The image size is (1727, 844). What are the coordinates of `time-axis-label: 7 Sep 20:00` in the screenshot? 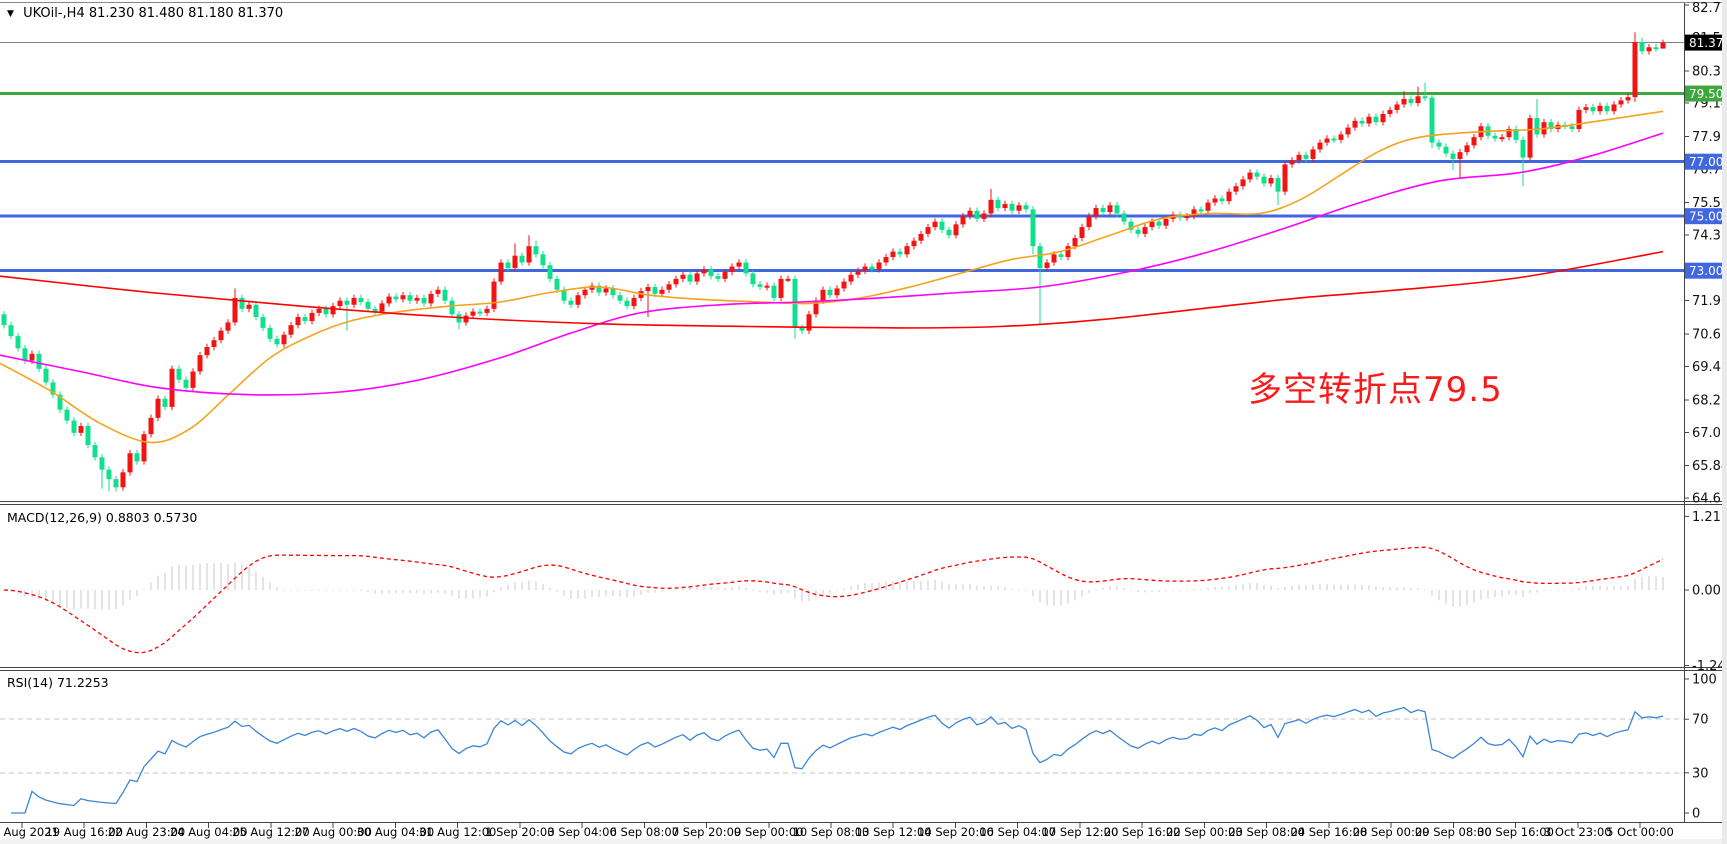 It's located at (706, 832).